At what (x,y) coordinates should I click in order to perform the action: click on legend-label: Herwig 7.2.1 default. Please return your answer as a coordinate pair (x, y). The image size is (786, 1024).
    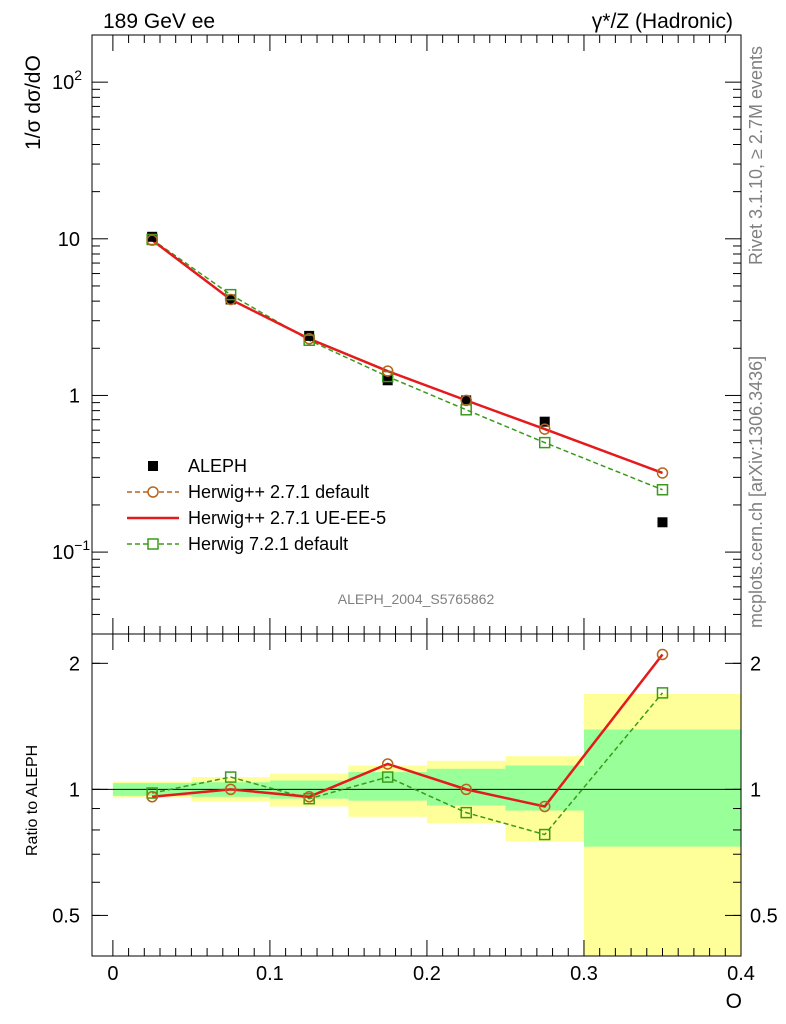
    Looking at the image, I should click on (268, 544).